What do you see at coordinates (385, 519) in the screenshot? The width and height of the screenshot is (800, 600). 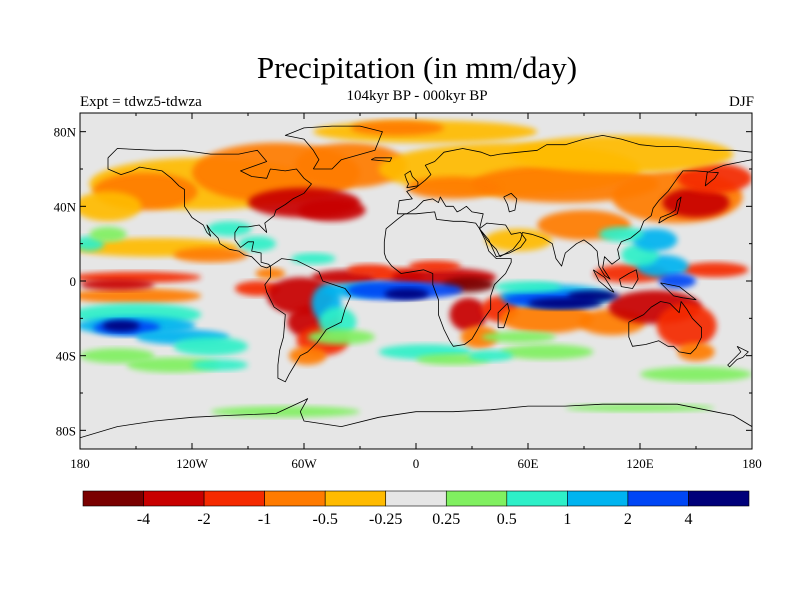 I see `colorbar-label: -0.25` at bounding box center [385, 519].